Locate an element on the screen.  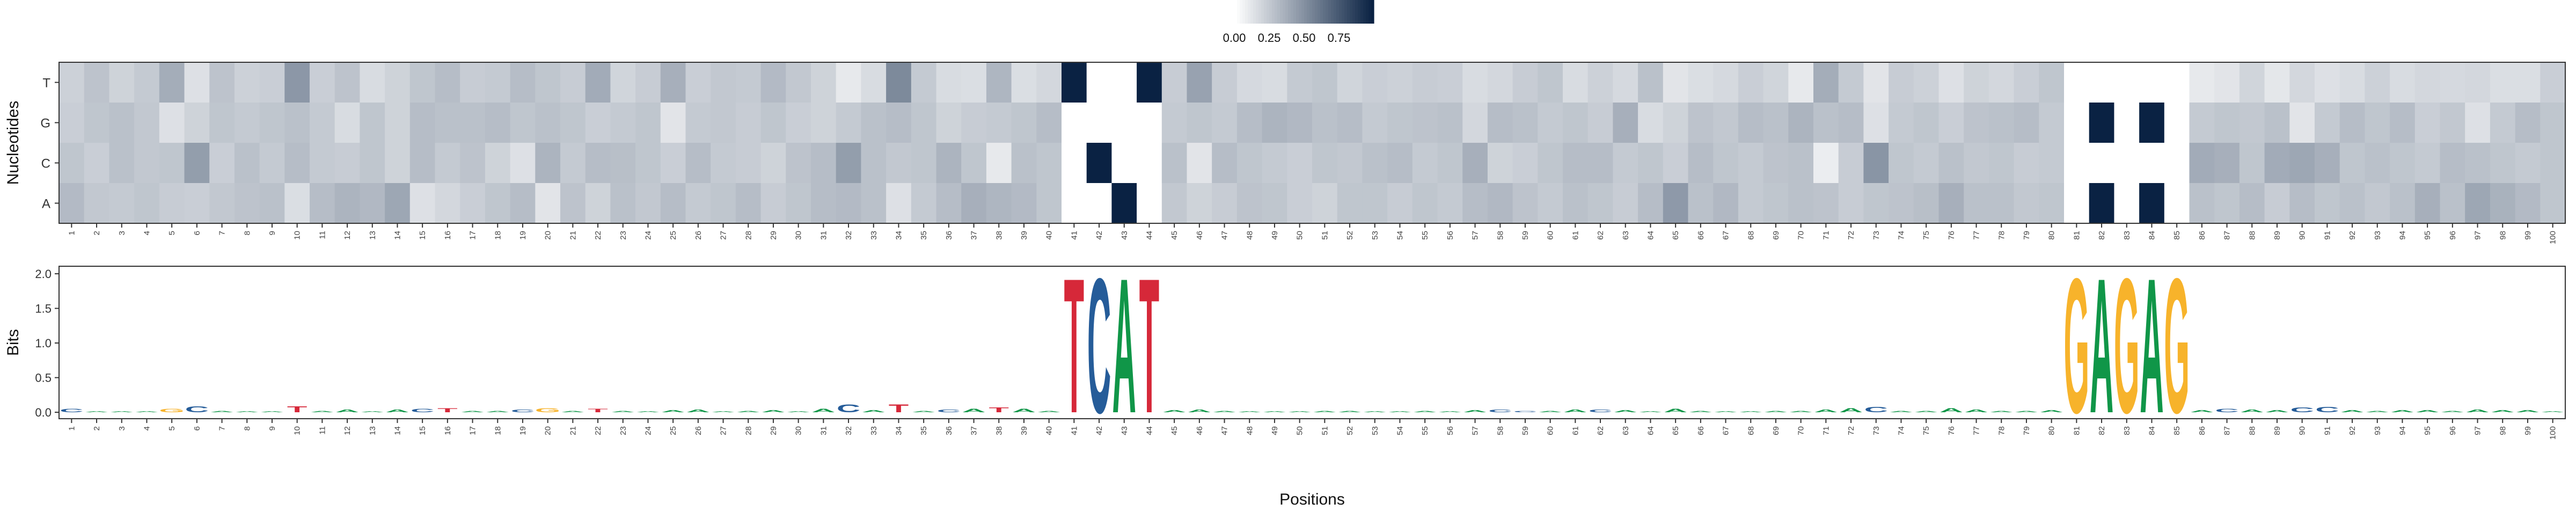
heatmap-x-tick-label: 65 is located at coordinates (1675, 235).